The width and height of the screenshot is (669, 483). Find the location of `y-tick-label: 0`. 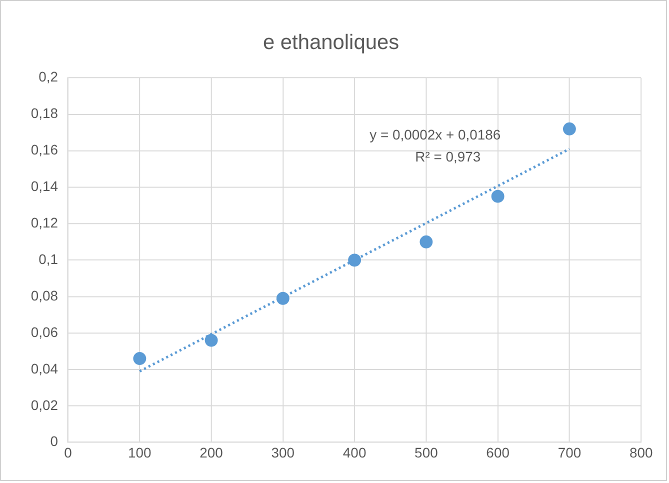

y-tick-label: 0 is located at coordinates (54, 441).